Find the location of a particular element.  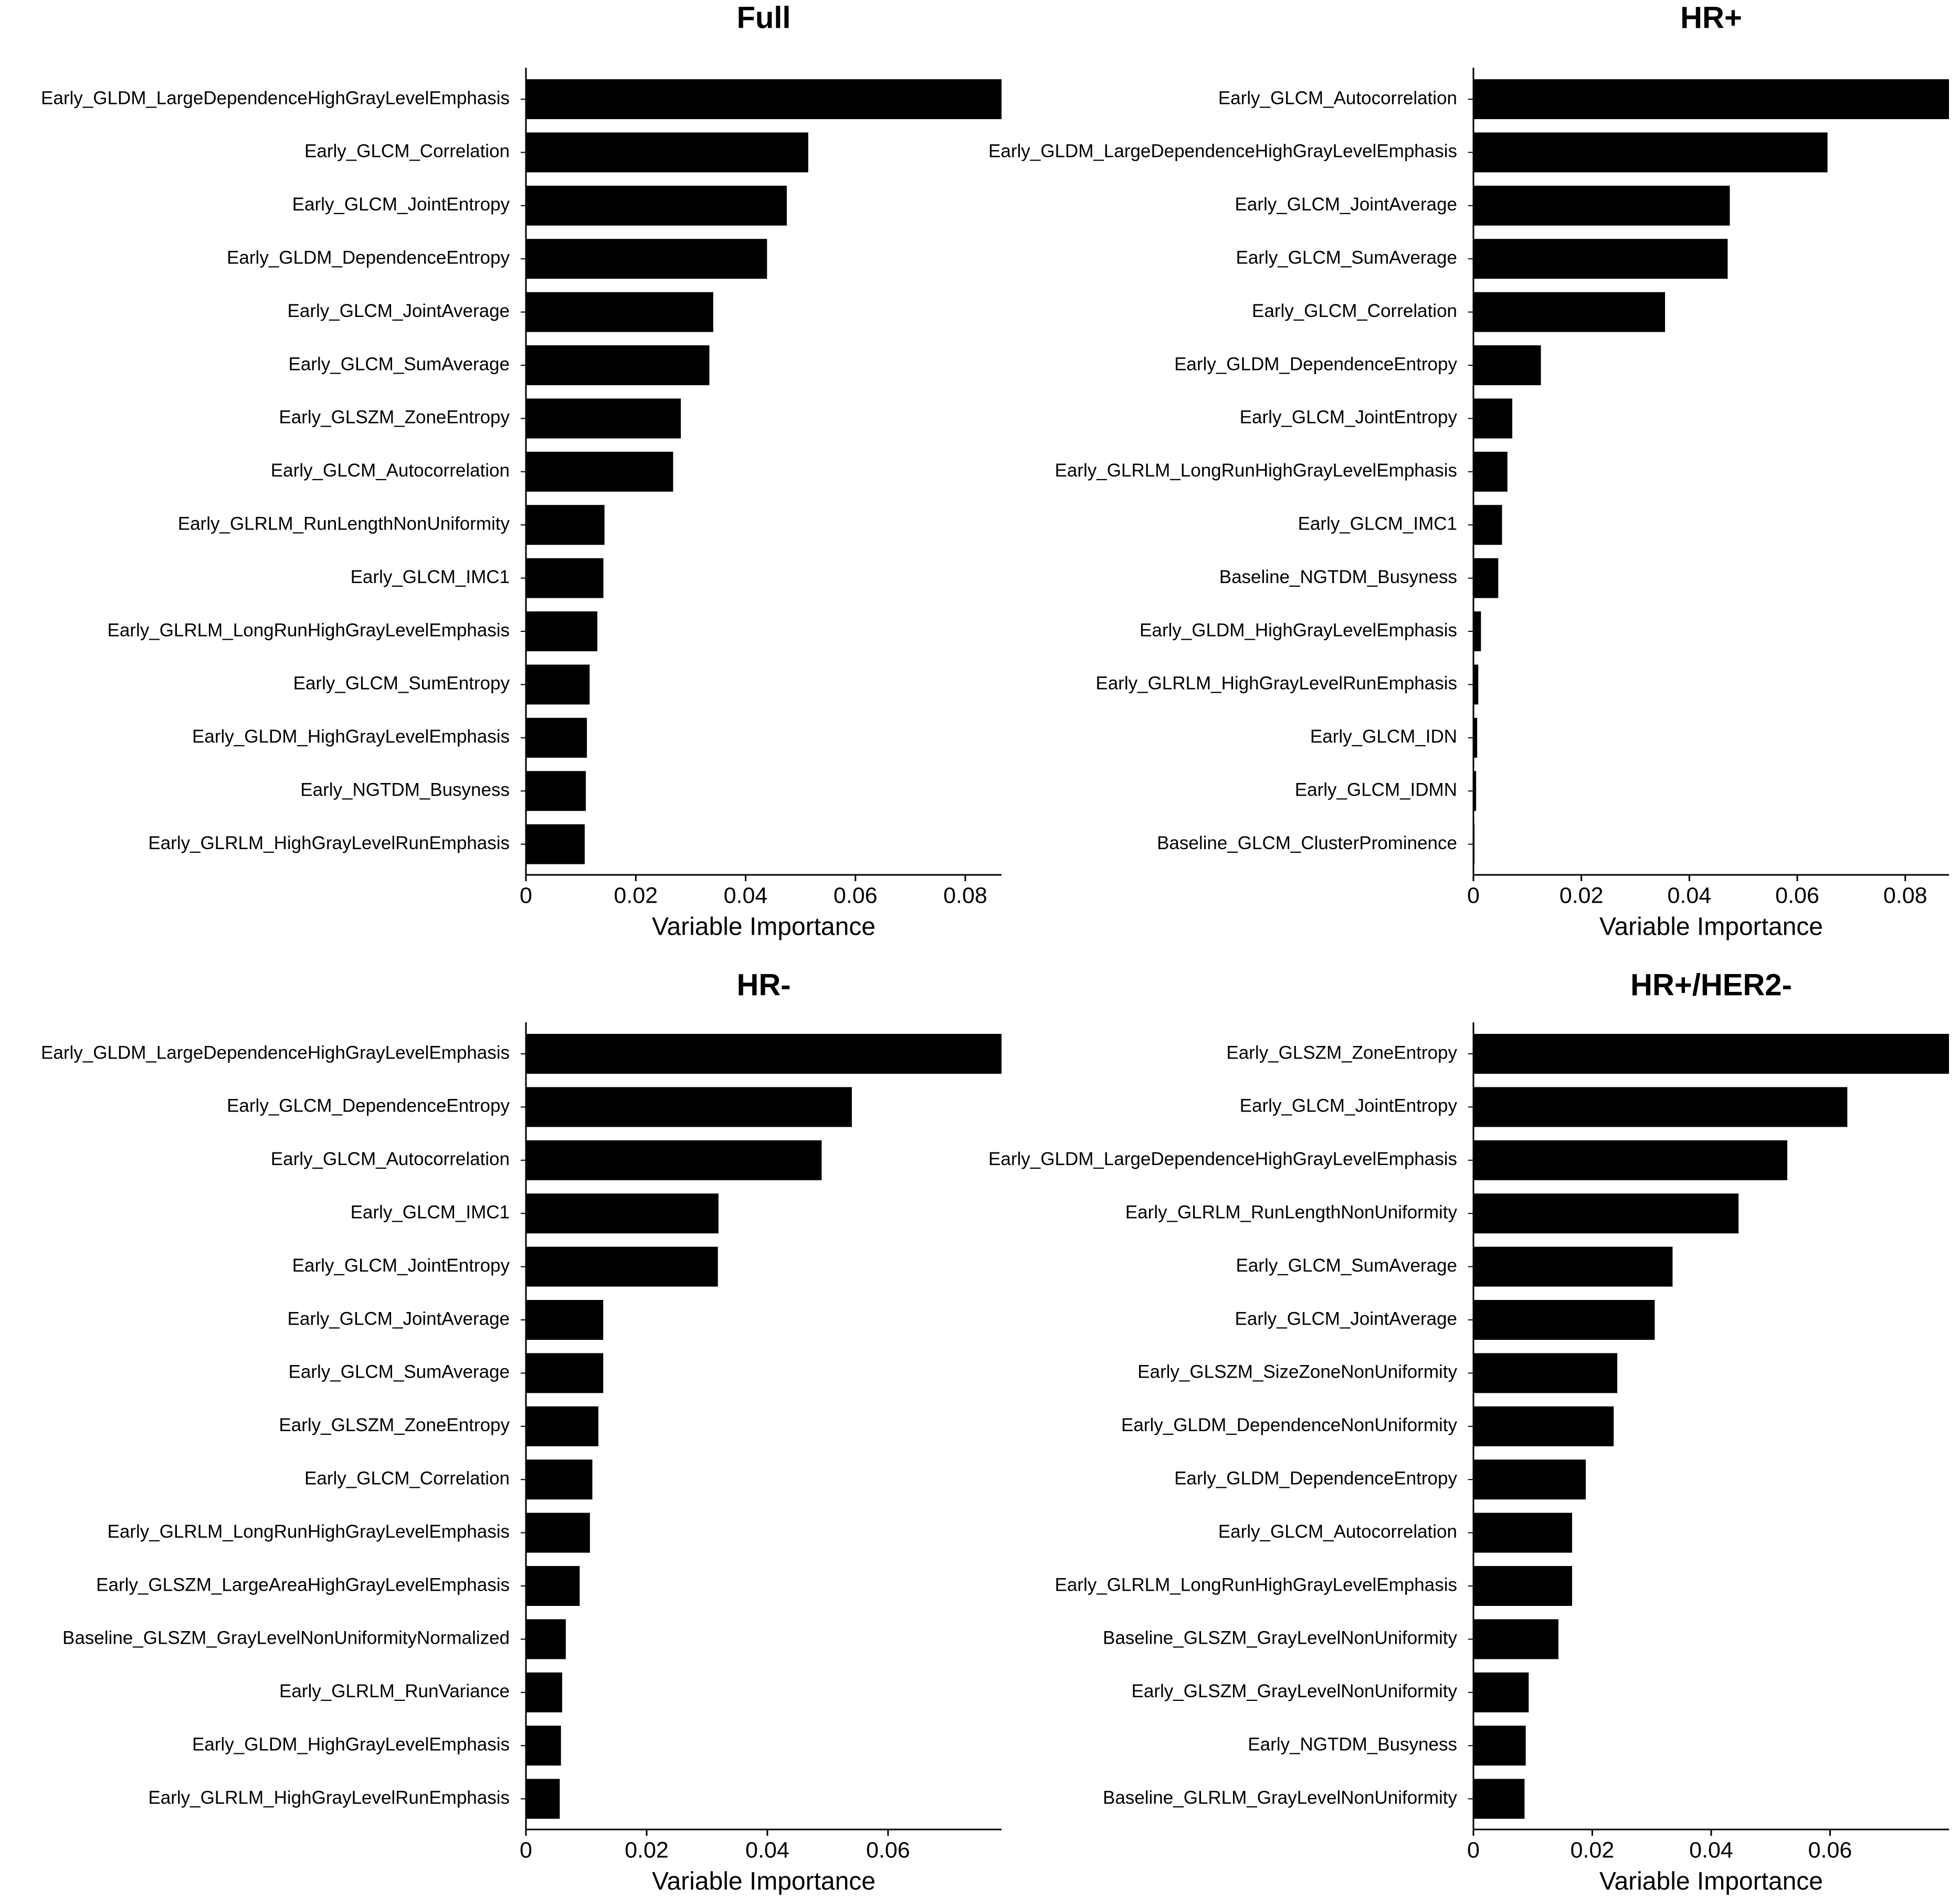

category-label: Early_GLSZM_SizeZoneNonUniformity is located at coordinates (1297, 1372).